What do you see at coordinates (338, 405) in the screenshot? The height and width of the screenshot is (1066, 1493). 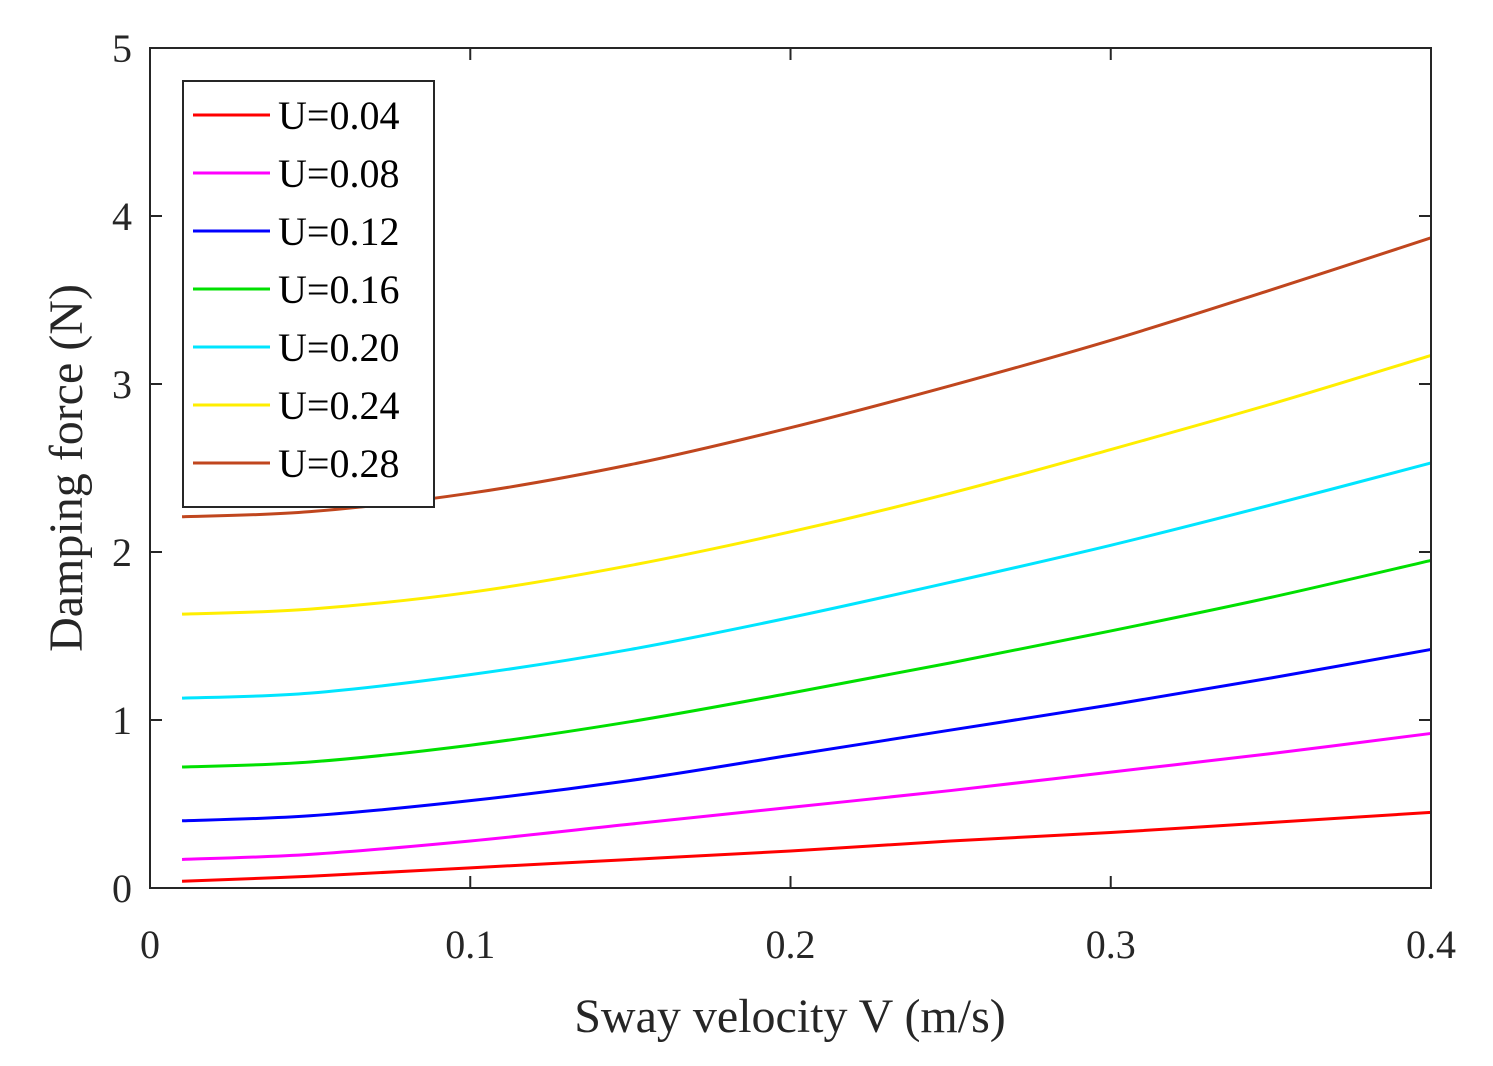 I see `legend-label-5: U=0.24` at bounding box center [338, 405].